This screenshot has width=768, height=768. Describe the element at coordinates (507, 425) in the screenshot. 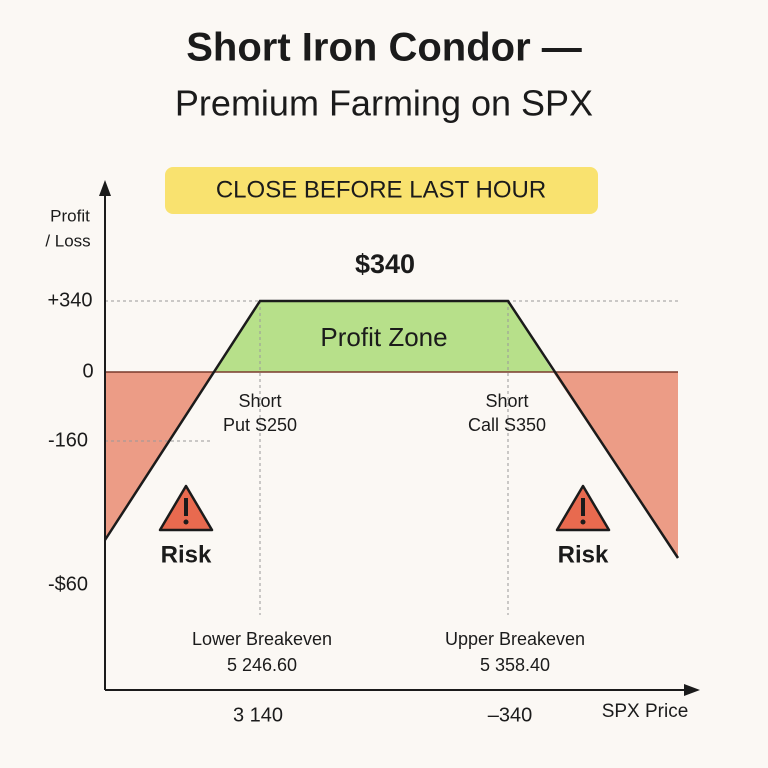

I see `strike-label: Call S350` at that location.